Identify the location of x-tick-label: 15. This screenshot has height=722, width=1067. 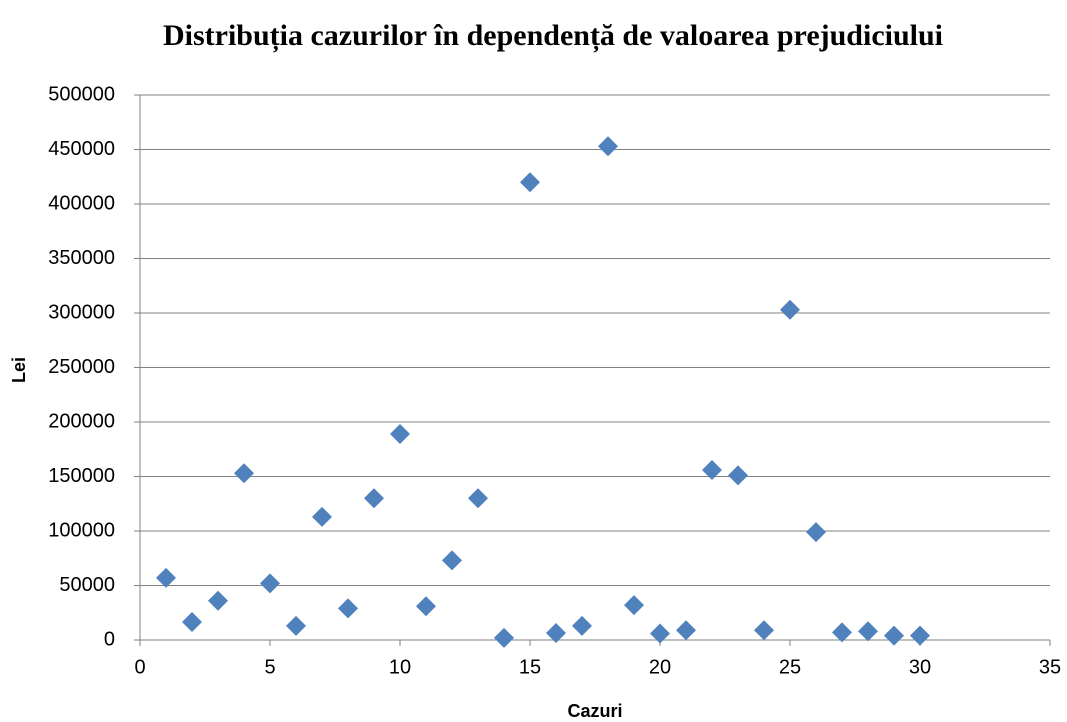
(530, 667).